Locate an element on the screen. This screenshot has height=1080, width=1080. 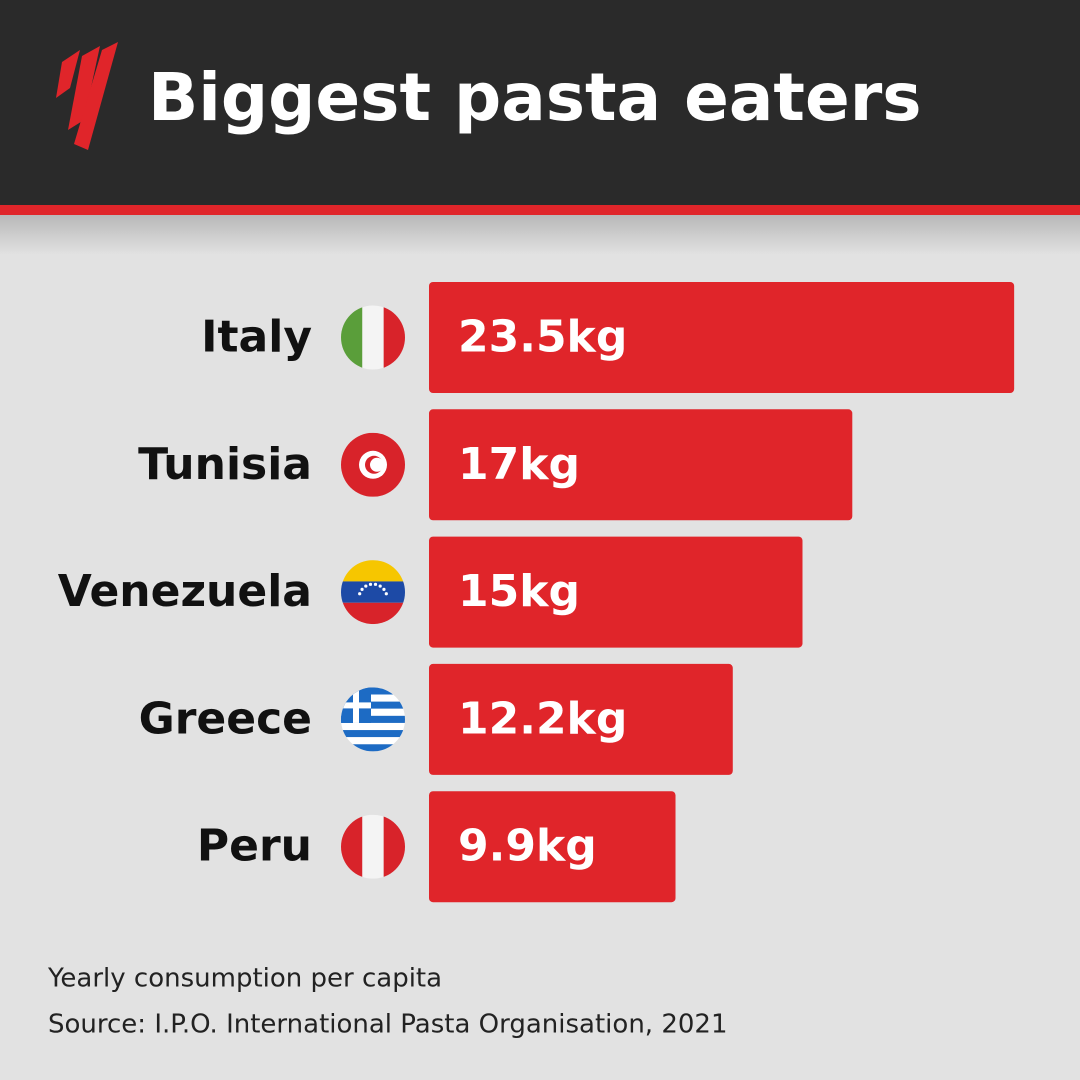
value-label: 9.9kg is located at coordinates (527, 846).